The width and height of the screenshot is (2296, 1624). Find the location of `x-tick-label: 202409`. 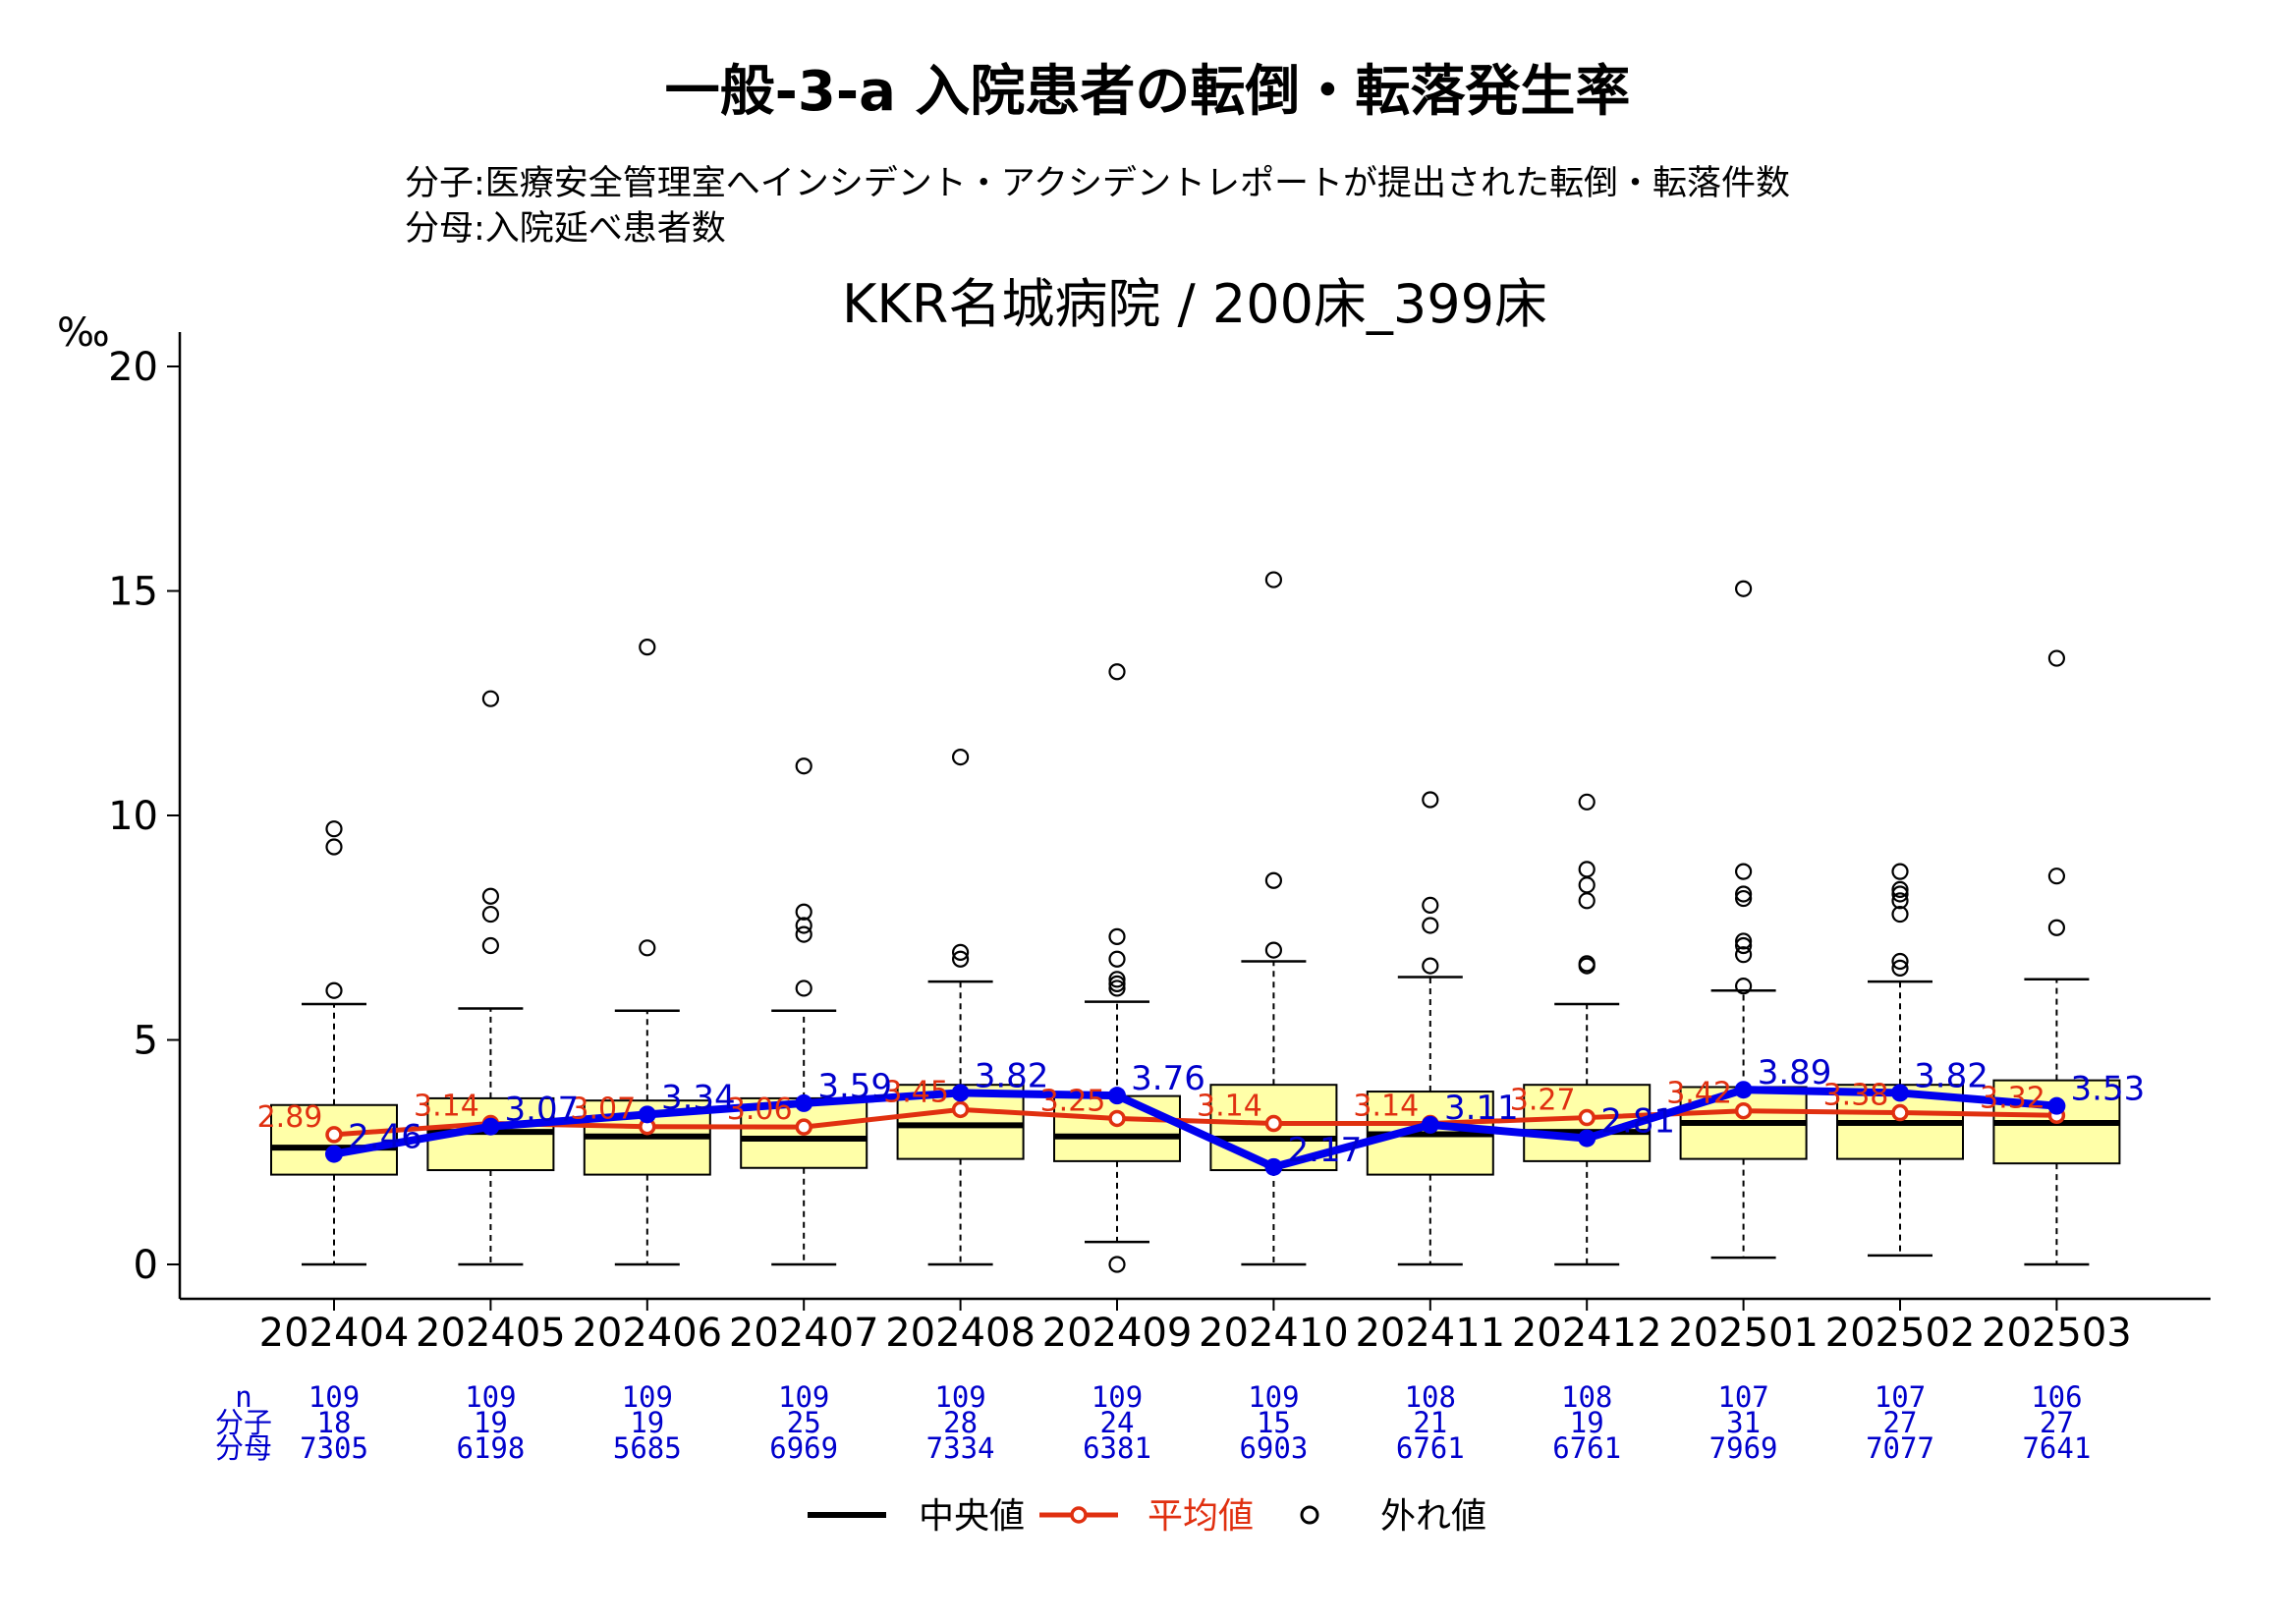

x-tick-label: 202409 is located at coordinates (1117, 1333).